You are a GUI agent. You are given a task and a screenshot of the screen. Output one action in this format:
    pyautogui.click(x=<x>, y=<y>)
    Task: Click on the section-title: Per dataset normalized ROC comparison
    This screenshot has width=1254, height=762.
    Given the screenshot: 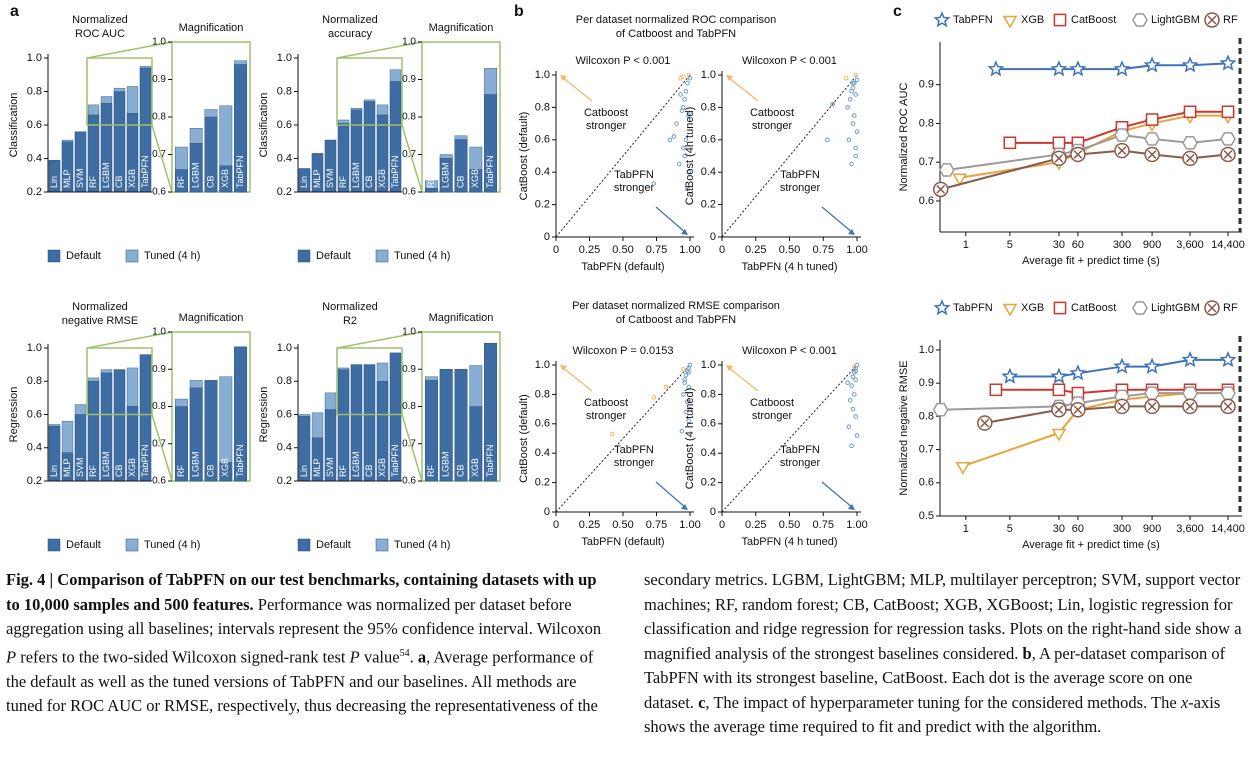 What is the action you would take?
    pyautogui.click(x=676, y=20)
    